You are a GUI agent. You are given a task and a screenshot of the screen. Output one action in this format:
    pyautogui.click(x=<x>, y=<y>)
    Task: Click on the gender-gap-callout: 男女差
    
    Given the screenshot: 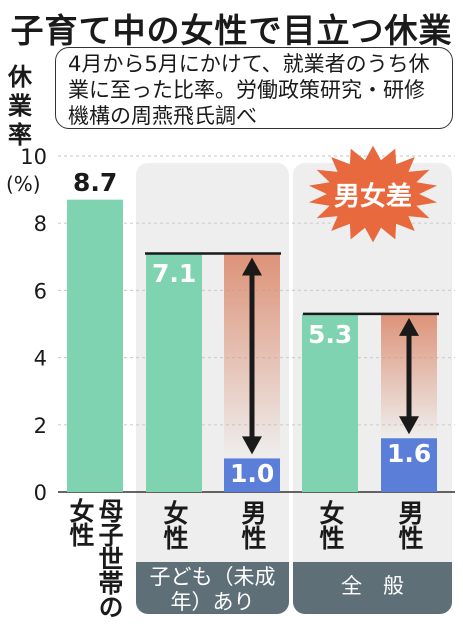 What is the action you would take?
    pyautogui.click(x=373, y=194)
    